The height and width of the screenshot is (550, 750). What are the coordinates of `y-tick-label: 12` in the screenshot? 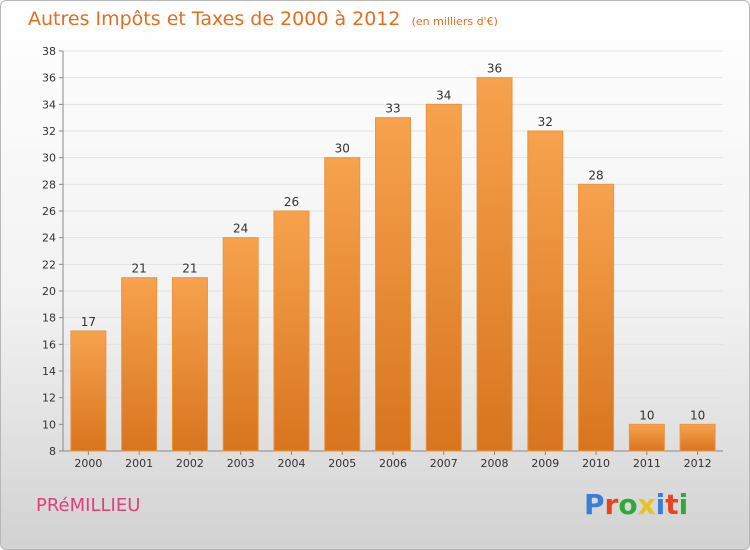 It's located at (49, 398).